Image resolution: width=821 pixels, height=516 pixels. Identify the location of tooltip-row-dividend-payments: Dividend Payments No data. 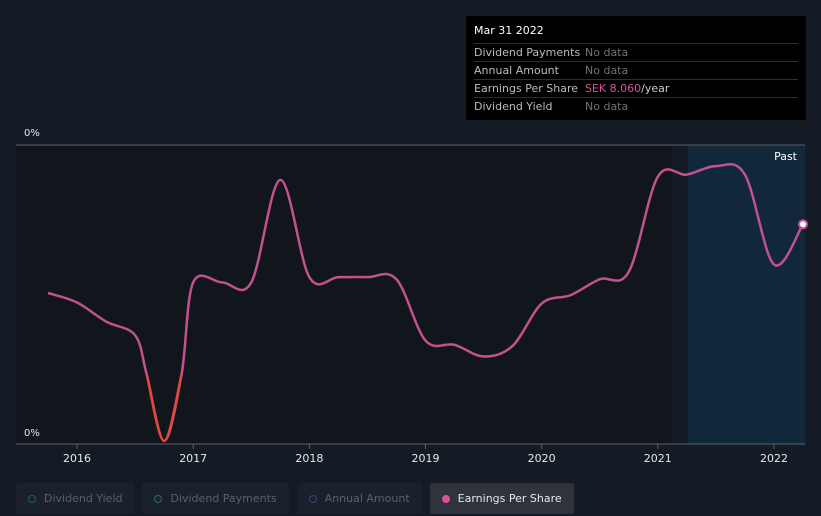
(636, 52).